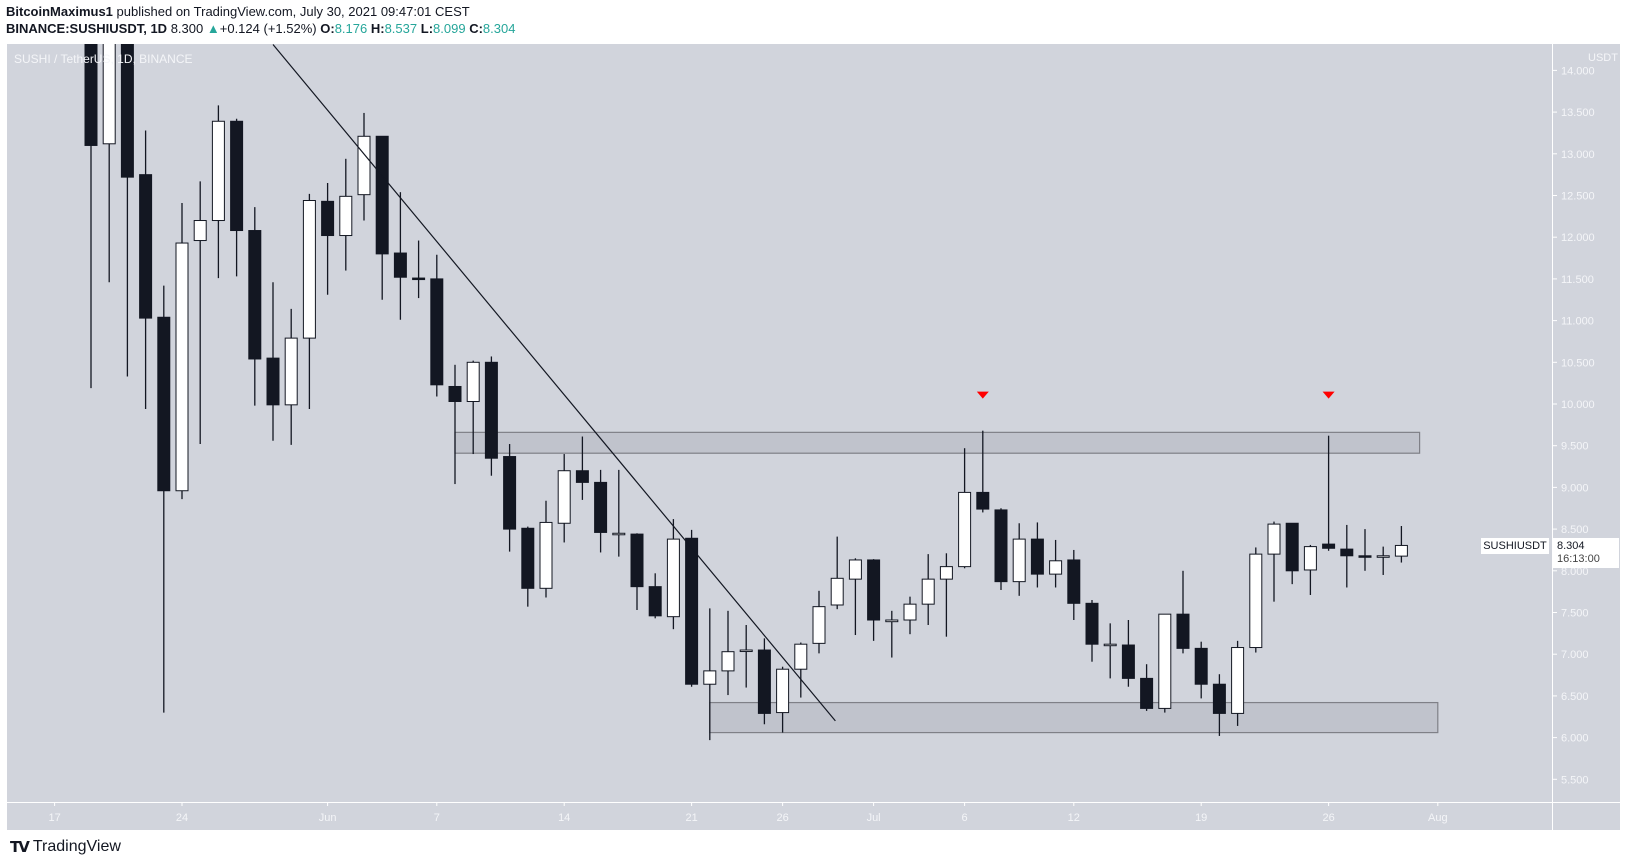 Image resolution: width=1627 pixels, height=867 pixels. What do you see at coordinates (351, 28) in the screenshot?
I see `open-value: 8.176` at bounding box center [351, 28].